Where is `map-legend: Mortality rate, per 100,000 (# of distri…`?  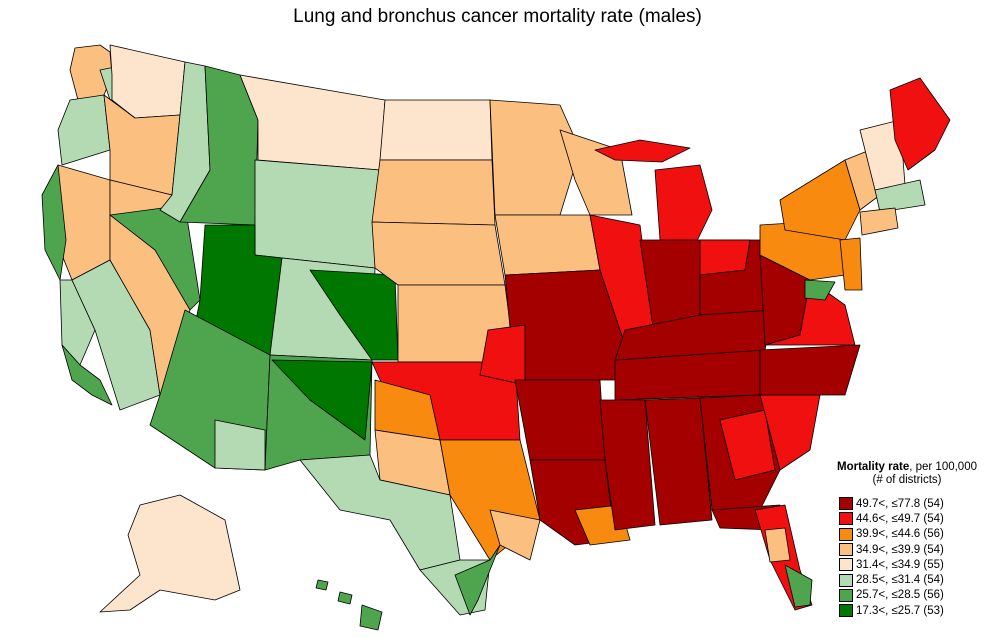 map-legend: Mortality rate, per 100,000 (# of distri… is located at coordinates (907, 539).